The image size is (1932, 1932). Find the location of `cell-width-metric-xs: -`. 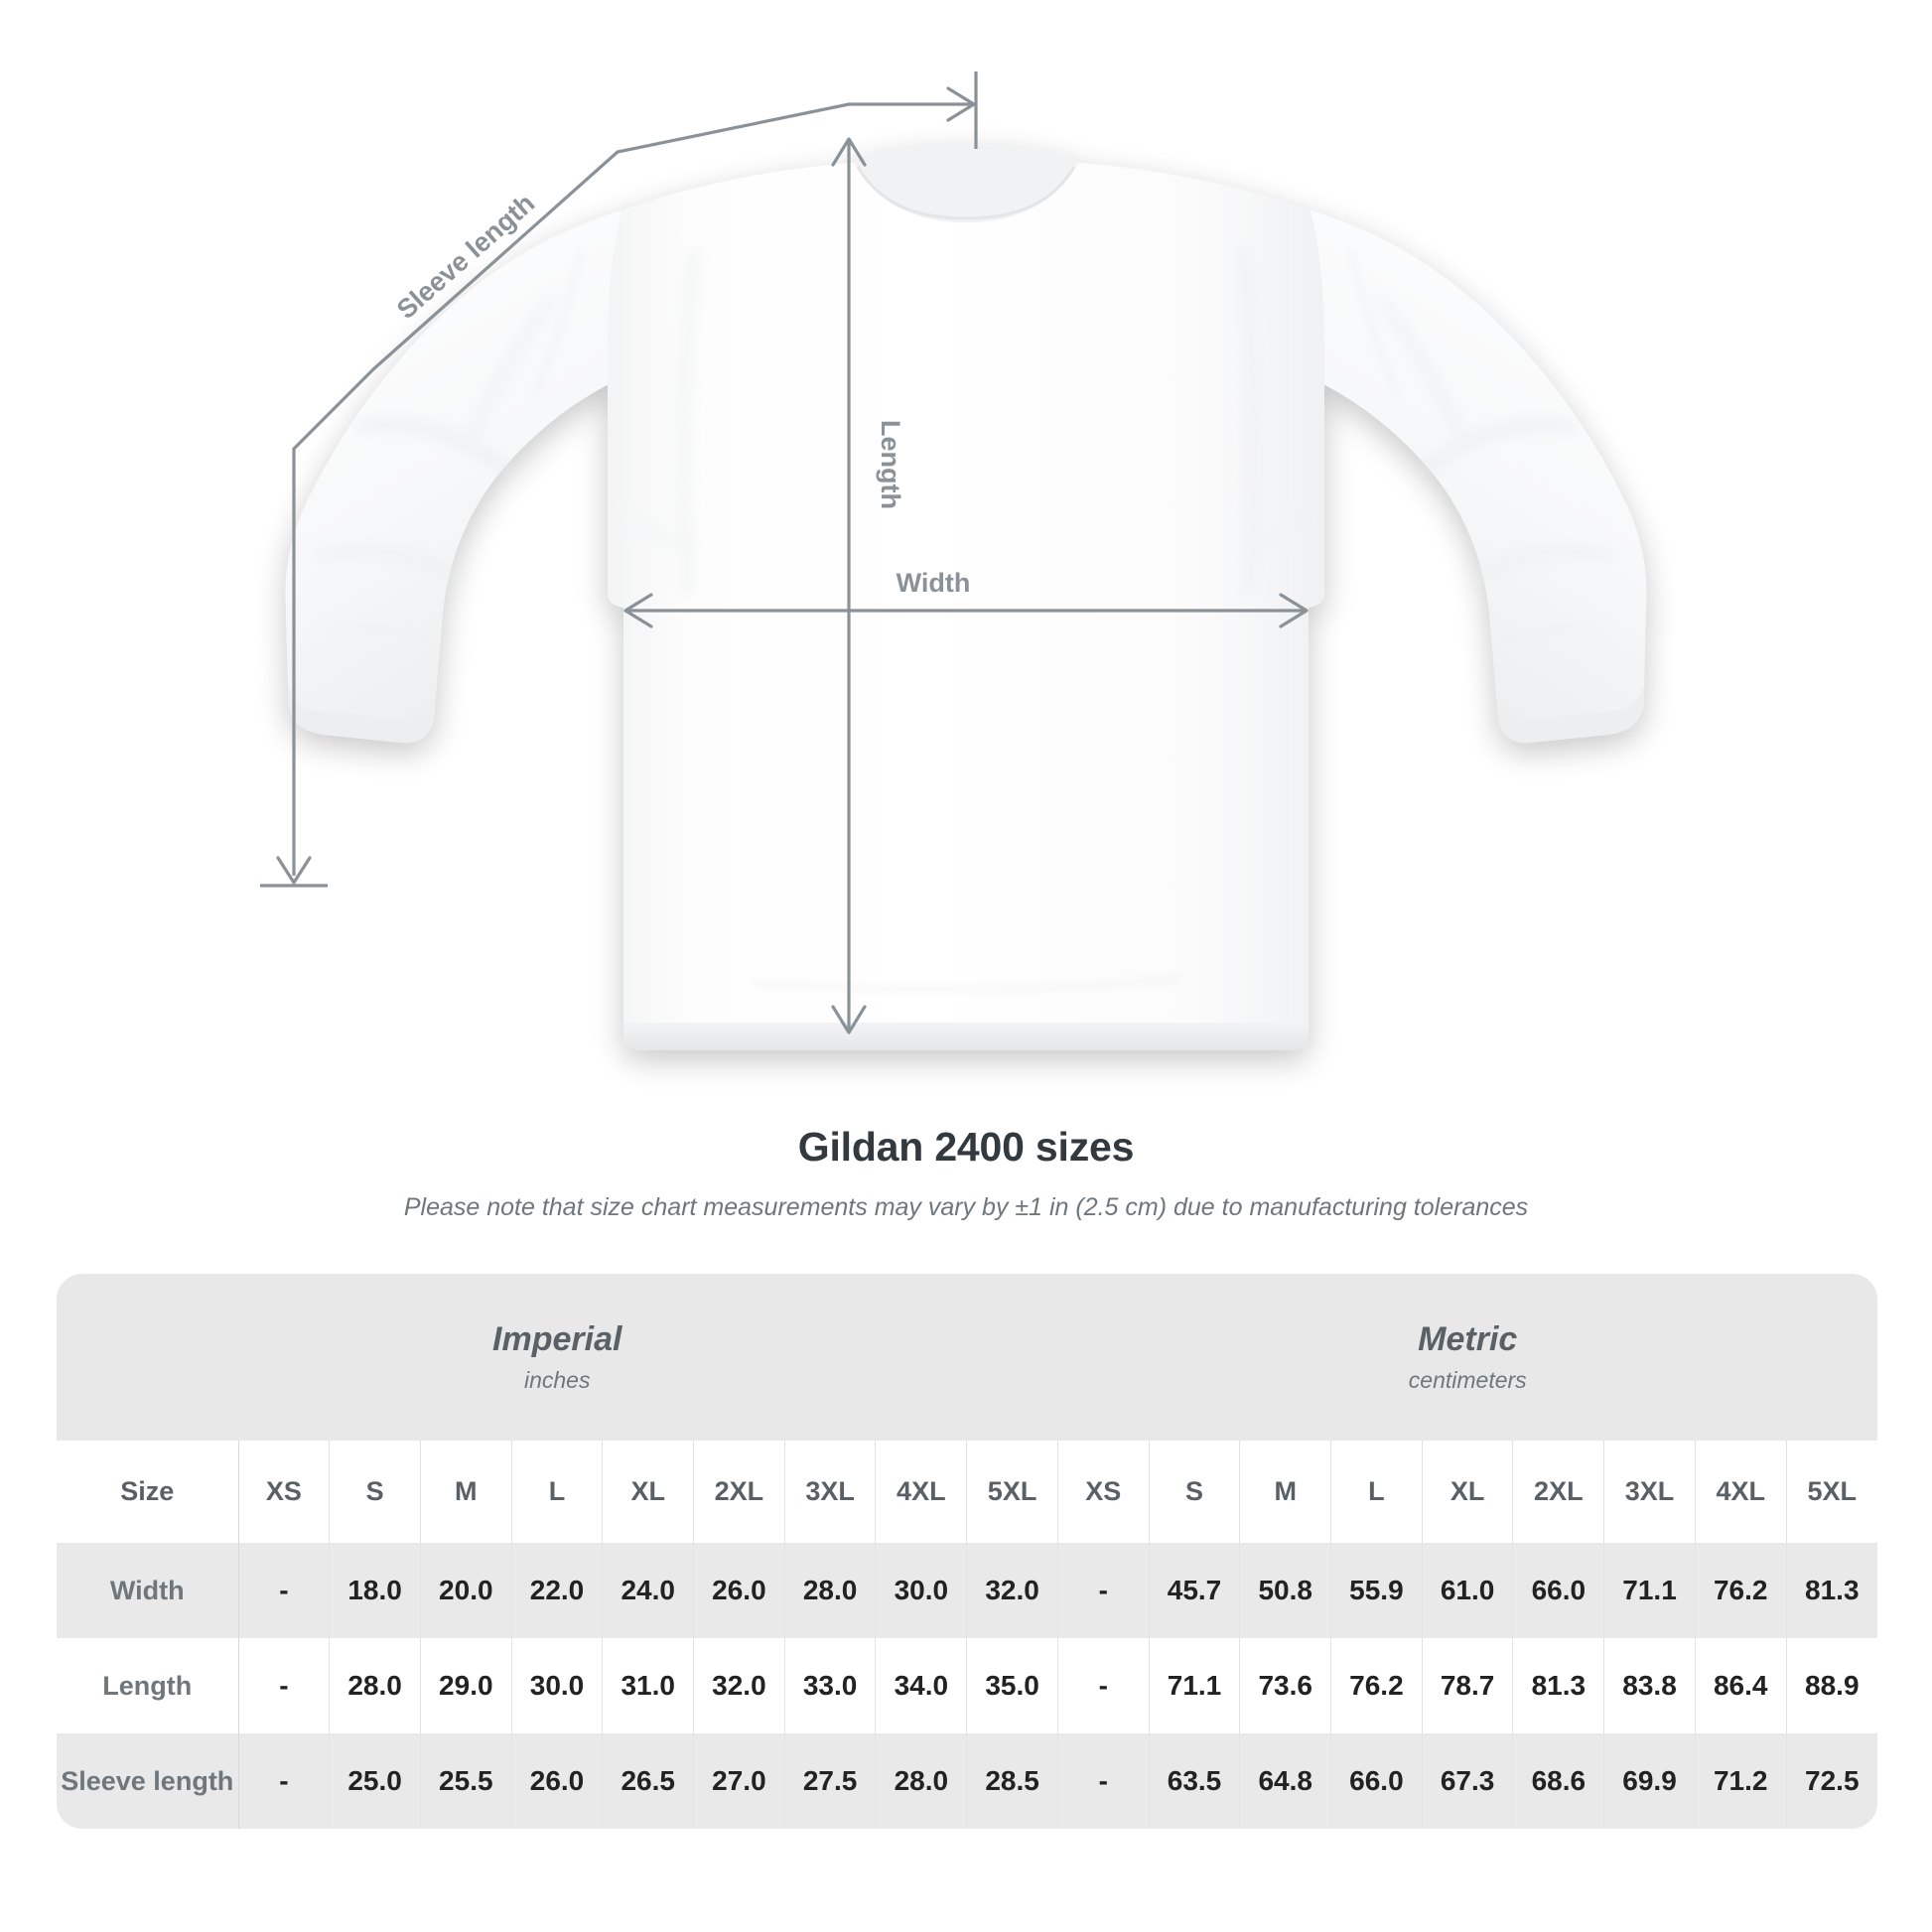

cell-width-metric-xs: - is located at coordinates (1103, 1591).